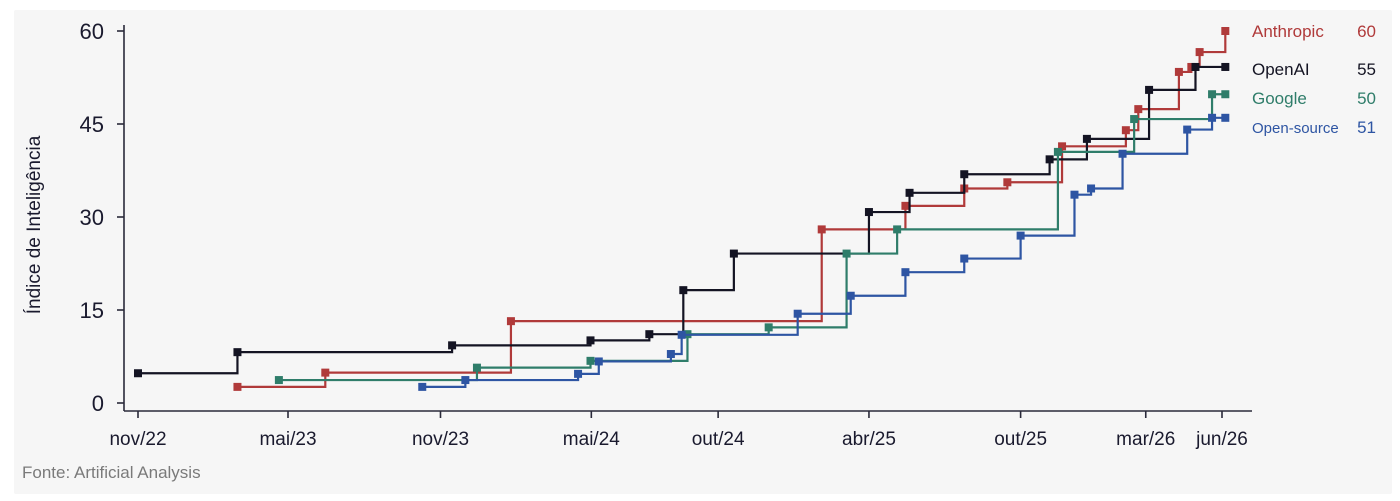 Image resolution: width=1400 pixels, height=501 pixels. I want to click on legend: Anthropic 60 OpenAI 55 Google 50 Open-source 51, so click(1314, 79).